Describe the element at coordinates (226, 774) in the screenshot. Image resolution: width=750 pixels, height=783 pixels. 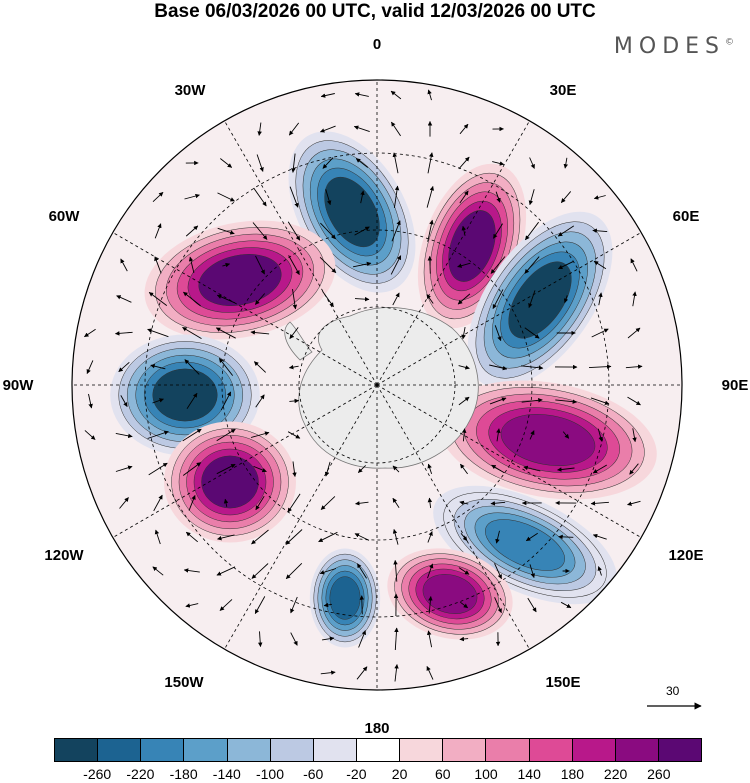
I see `colorbar-tick-label: -140` at that location.